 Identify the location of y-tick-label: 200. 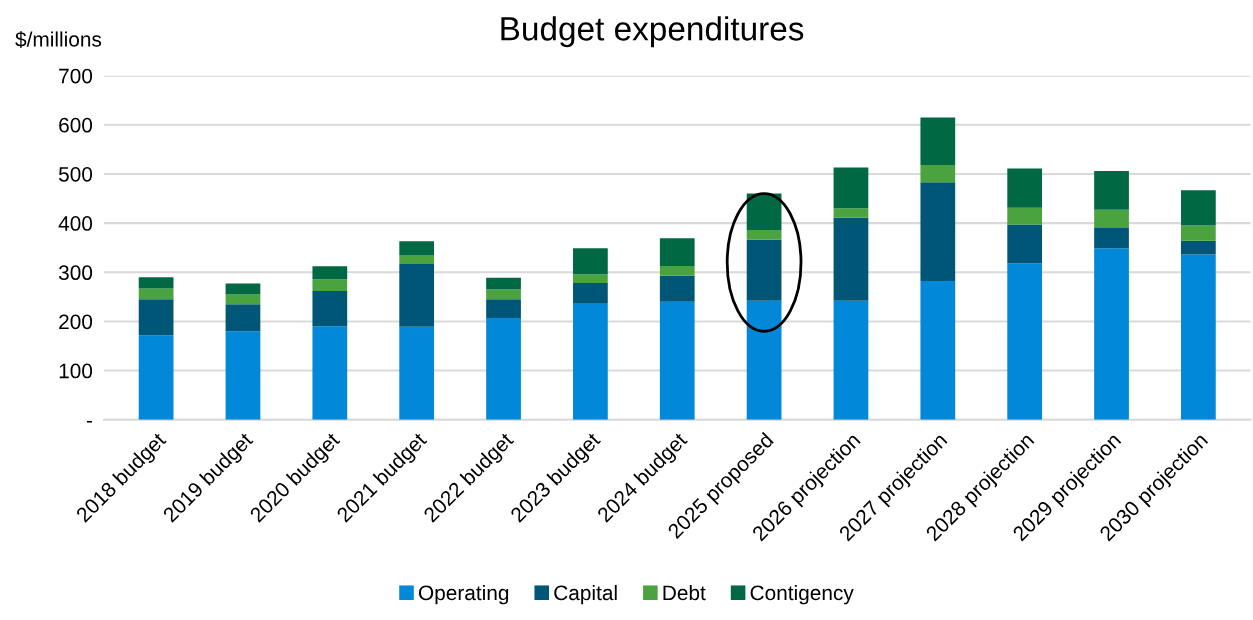
(76, 322).